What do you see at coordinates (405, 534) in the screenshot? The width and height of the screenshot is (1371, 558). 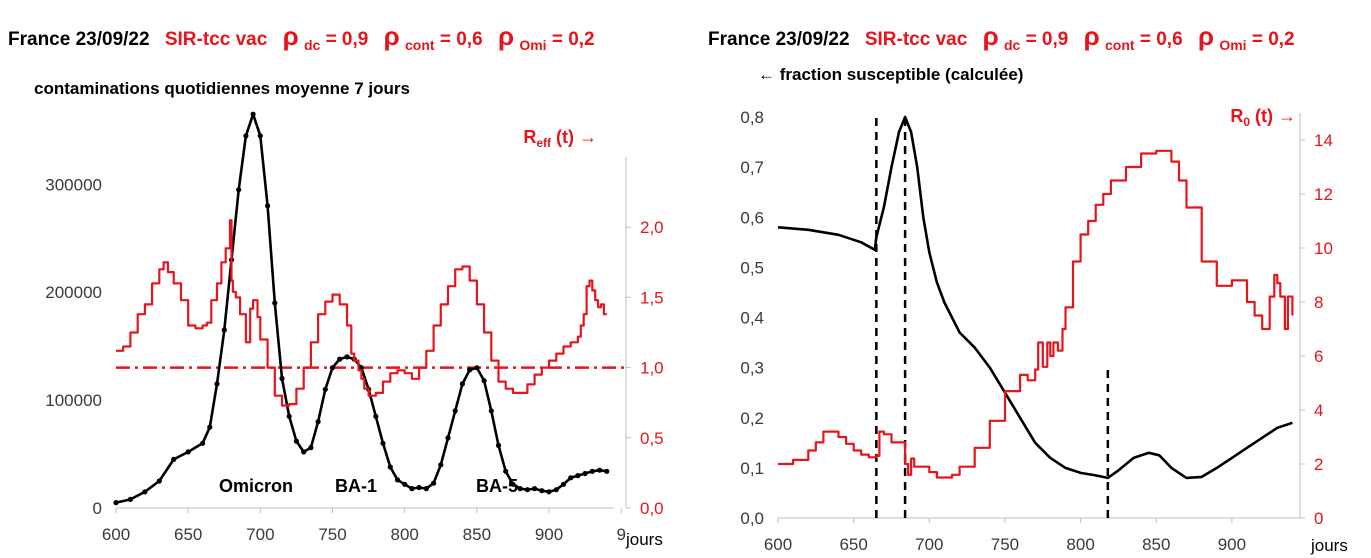 I see `left-x-tick-label: 800` at bounding box center [405, 534].